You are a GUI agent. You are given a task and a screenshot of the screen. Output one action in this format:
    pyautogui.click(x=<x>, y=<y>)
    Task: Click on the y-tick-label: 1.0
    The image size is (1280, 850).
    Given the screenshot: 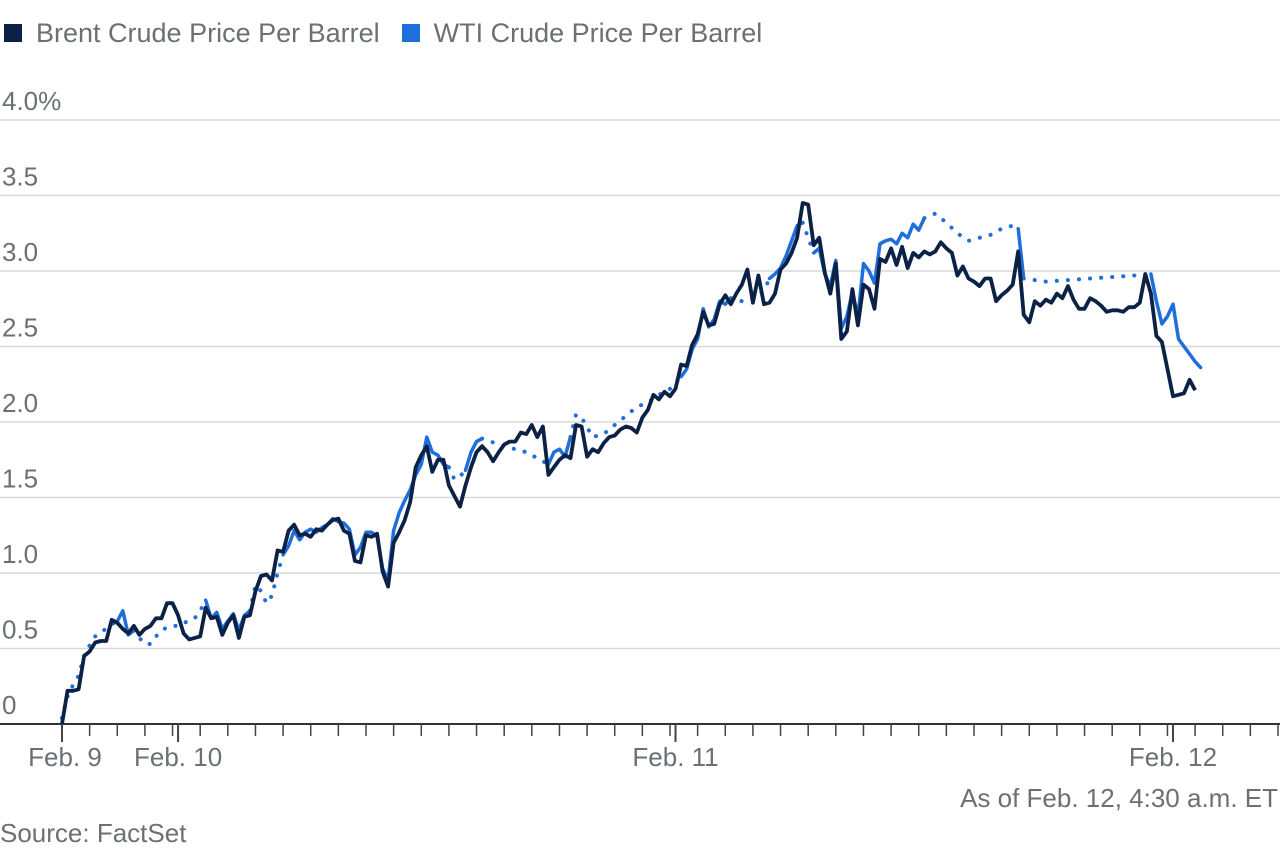 What is the action you would take?
    pyautogui.click(x=20, y=554)
    